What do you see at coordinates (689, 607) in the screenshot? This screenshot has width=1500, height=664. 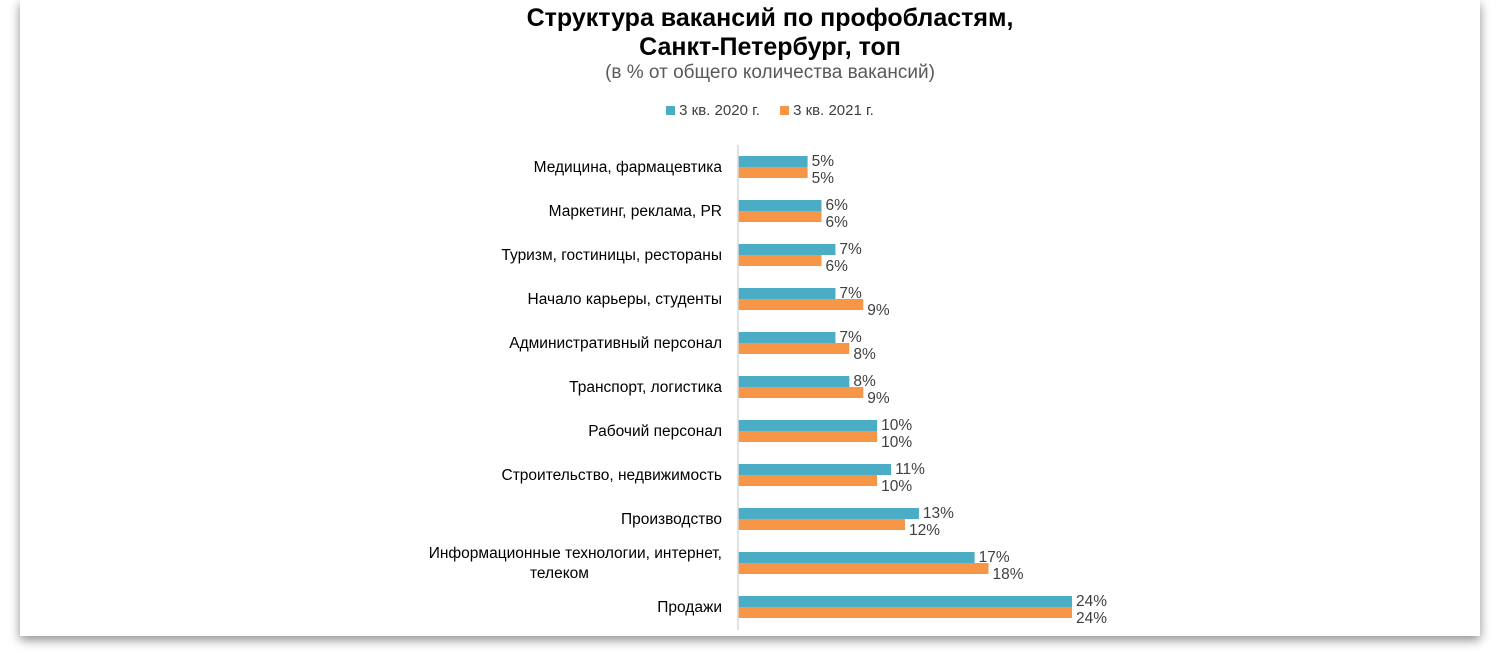 I see `category-label: Продажи` at bounding box center [689, 607].